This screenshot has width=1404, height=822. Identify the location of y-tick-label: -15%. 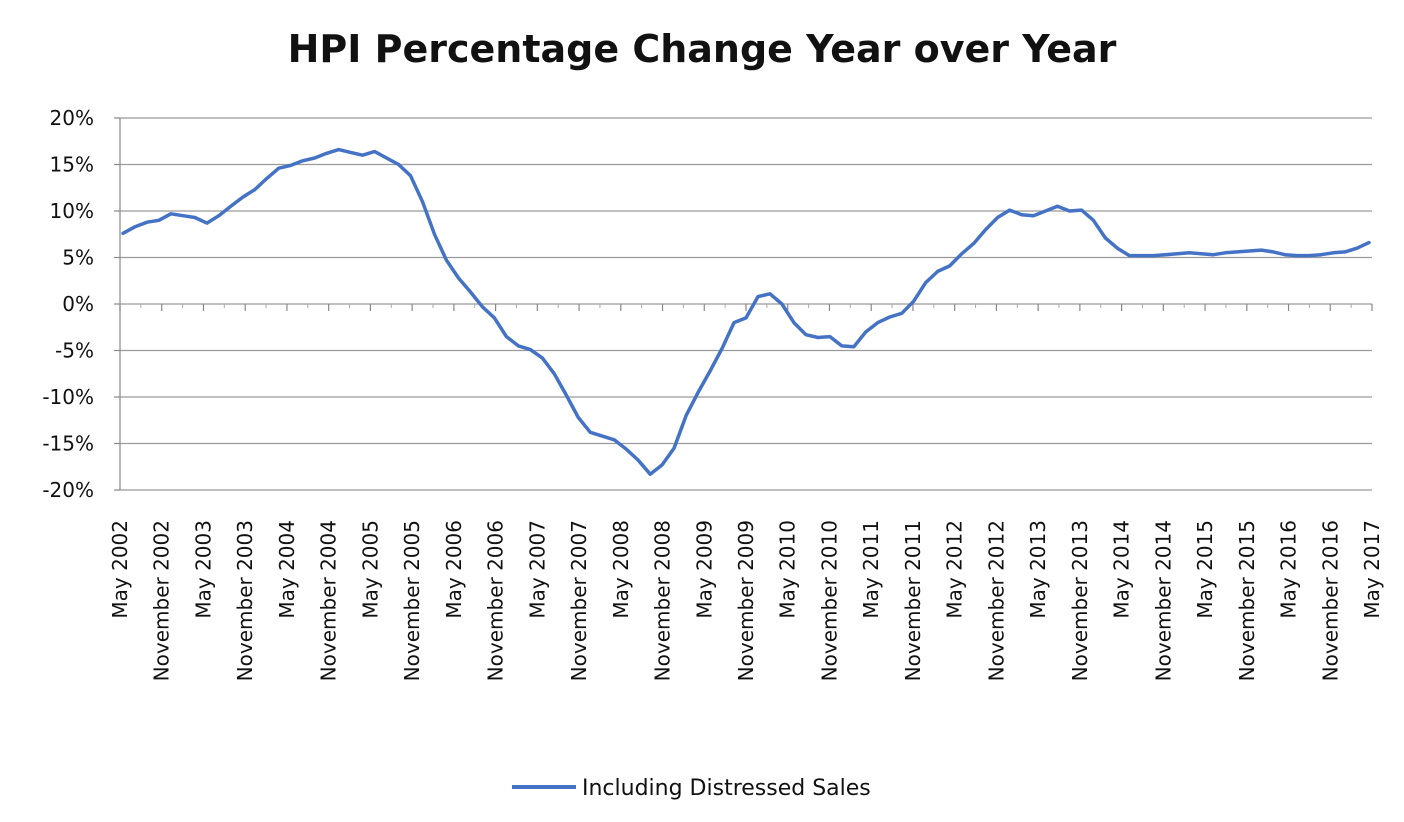
(68, 444).